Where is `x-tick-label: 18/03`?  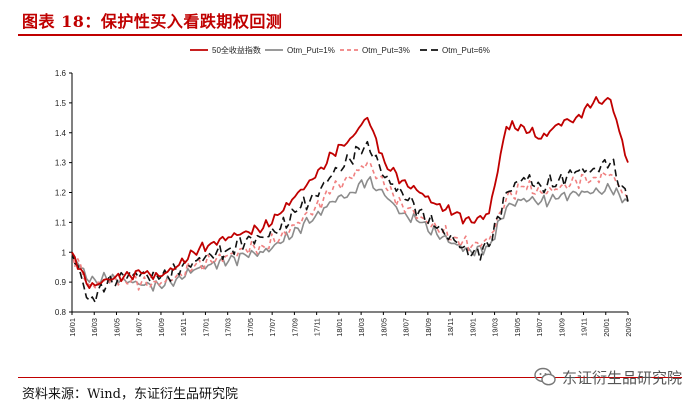
x-tick-label: 18/03 is located at coordinates (361, 327).